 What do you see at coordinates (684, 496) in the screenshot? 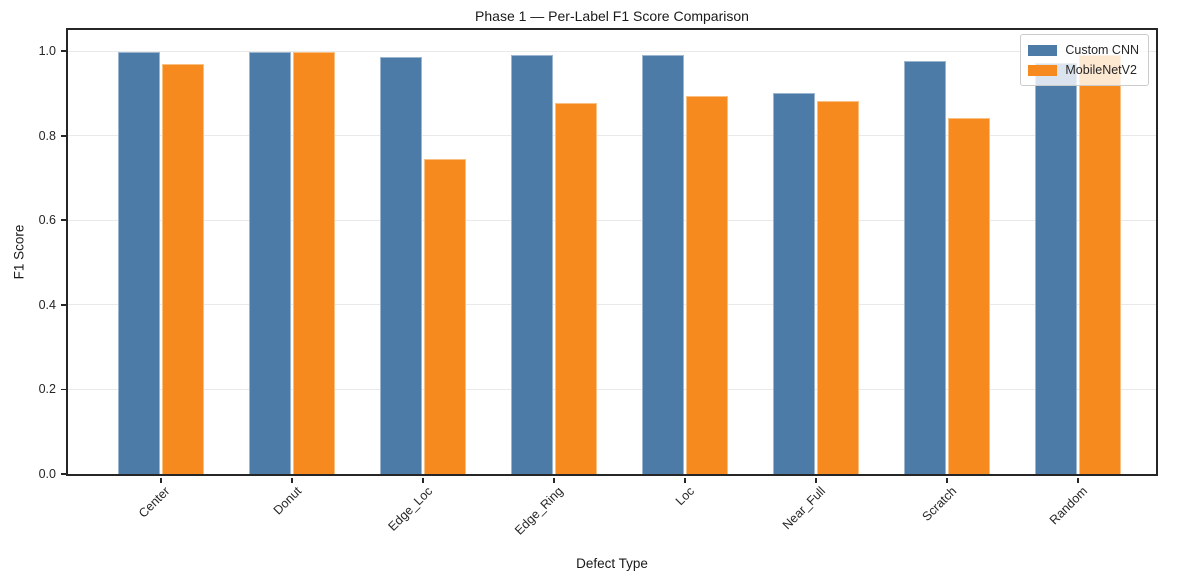
I see `x-tick-label: Loc` at bounding box center [684, 496].